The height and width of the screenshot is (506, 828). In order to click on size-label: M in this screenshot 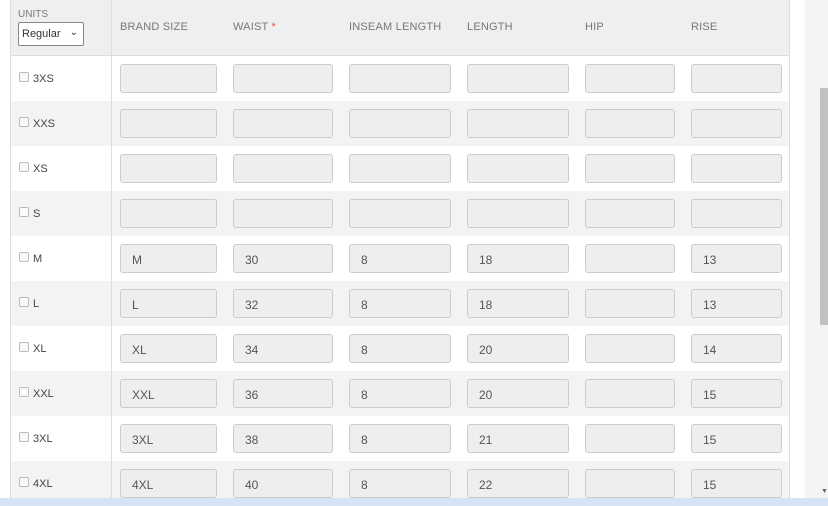, I will do `click(38, 259)`.